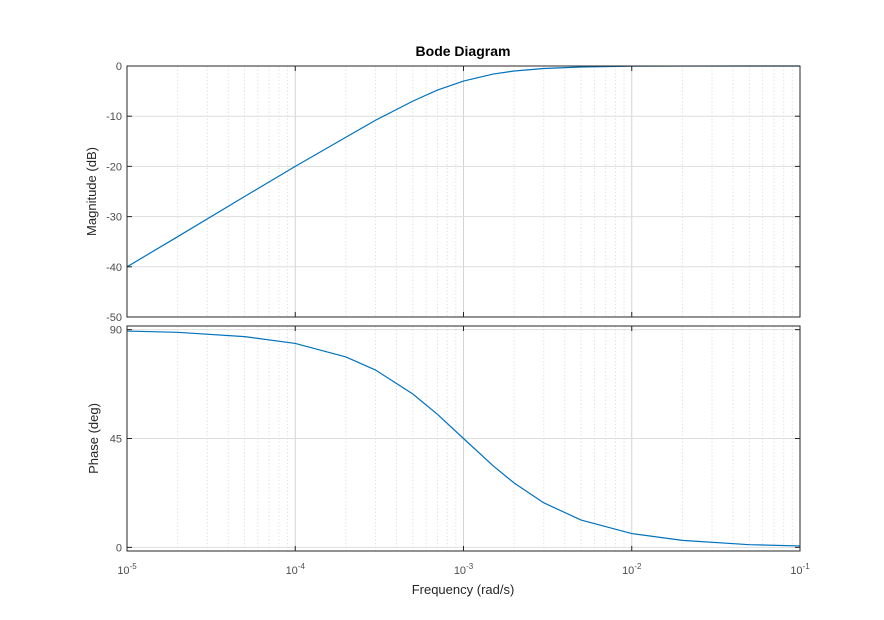  I want to click on y-tick-label: -40, so click(114, 268).